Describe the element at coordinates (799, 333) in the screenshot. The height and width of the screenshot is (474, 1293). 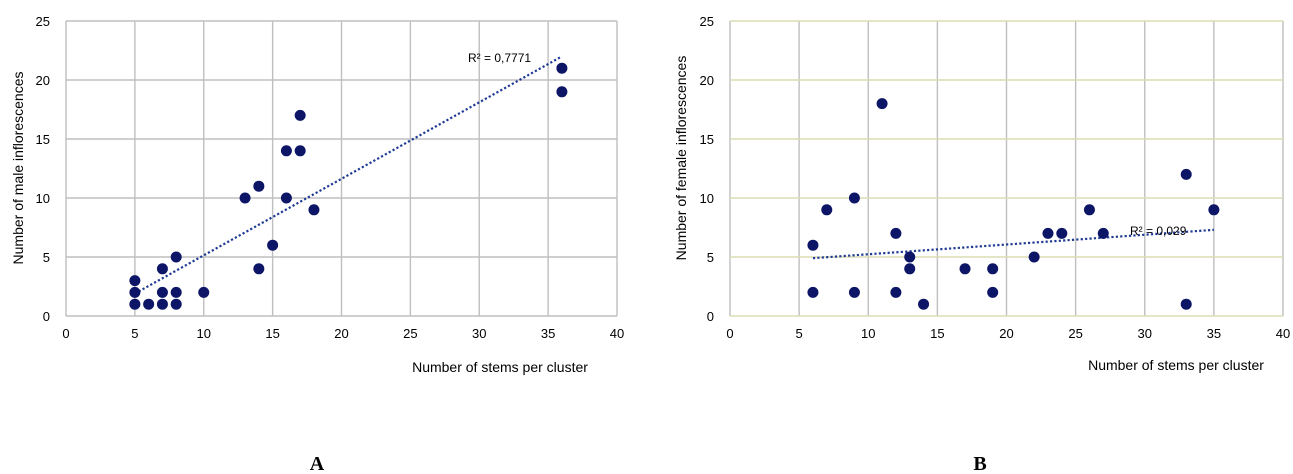
I see `chart-b-x-tick-label: 5` at that location.